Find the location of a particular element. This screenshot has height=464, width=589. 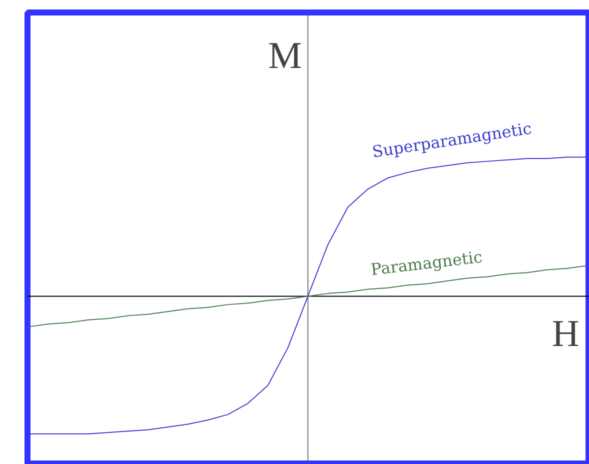

x-axis-title: H is located at coordinates (566, 333).